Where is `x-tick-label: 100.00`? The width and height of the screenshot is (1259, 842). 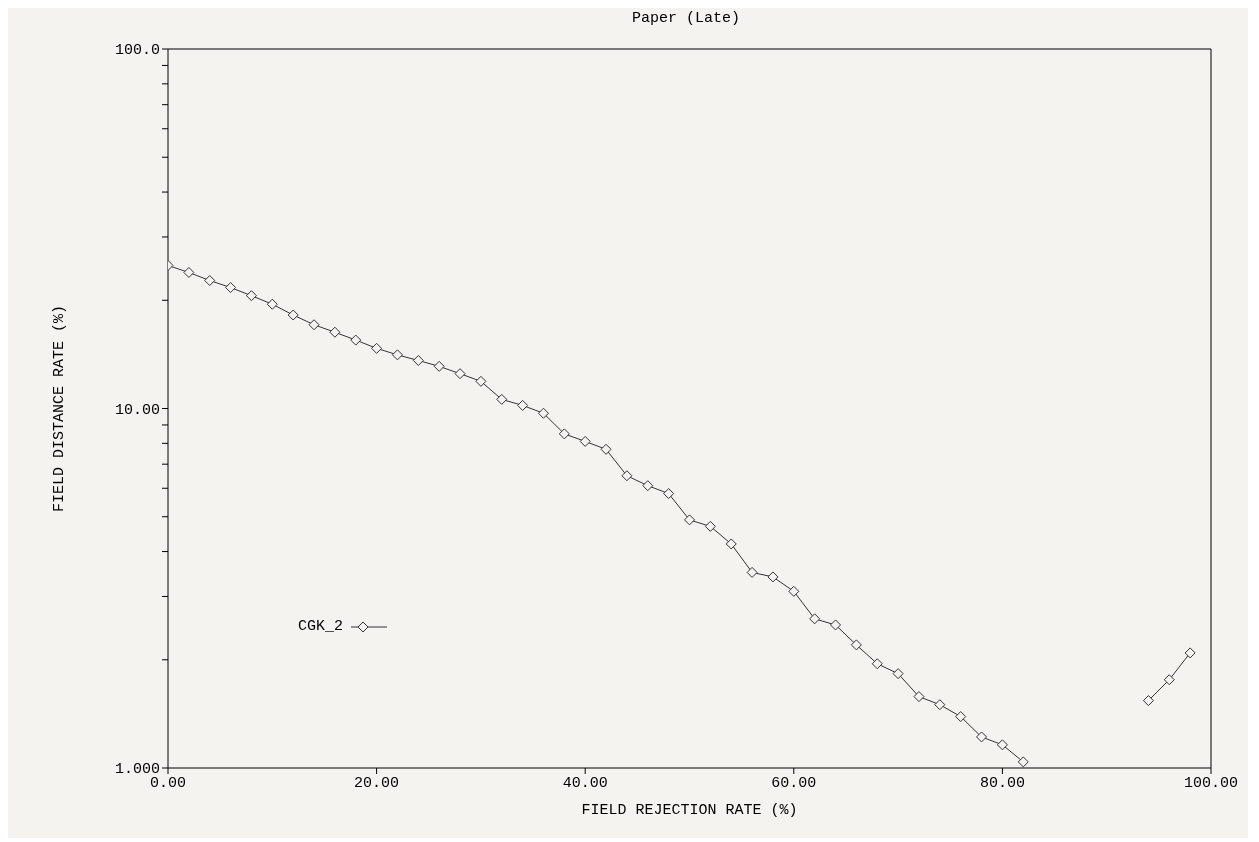 x-tick-label: 100.00 is located at coordinates (1211, 783).